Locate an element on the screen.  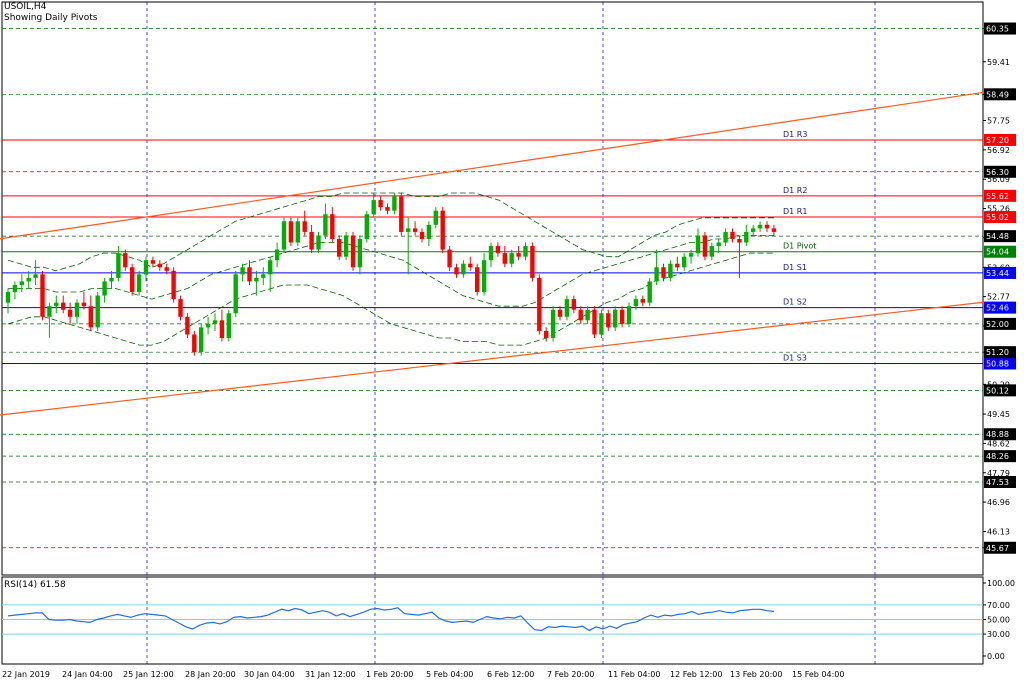
rsi-axis-label: 70.00 is located at coordinates (998, 605).